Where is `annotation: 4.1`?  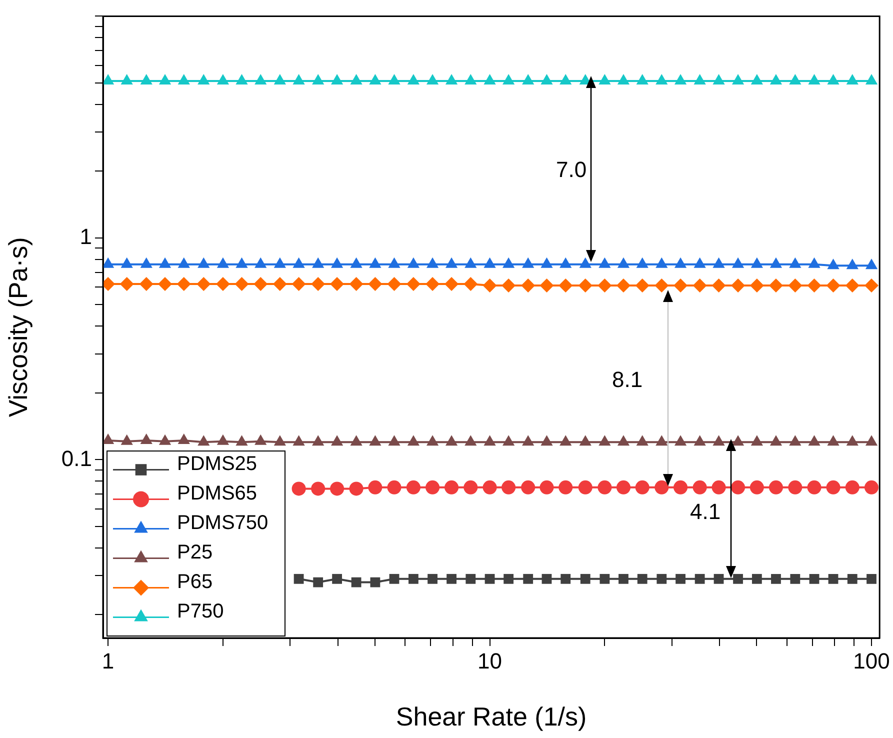 annotation: 4.1 is located at coordinates (705, 511).